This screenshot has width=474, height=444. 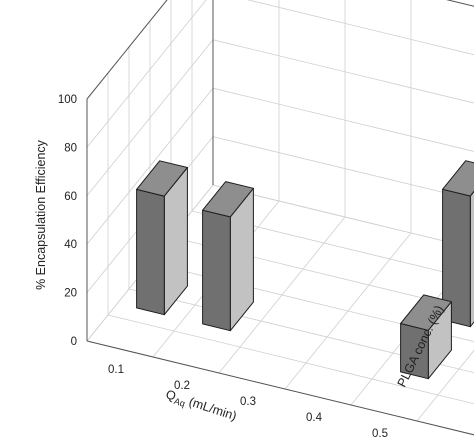 What do you see at coordinates (116, 370) in the screenshot?
I see `x-tick-label: 0.1` at bounding box center [116, 370].